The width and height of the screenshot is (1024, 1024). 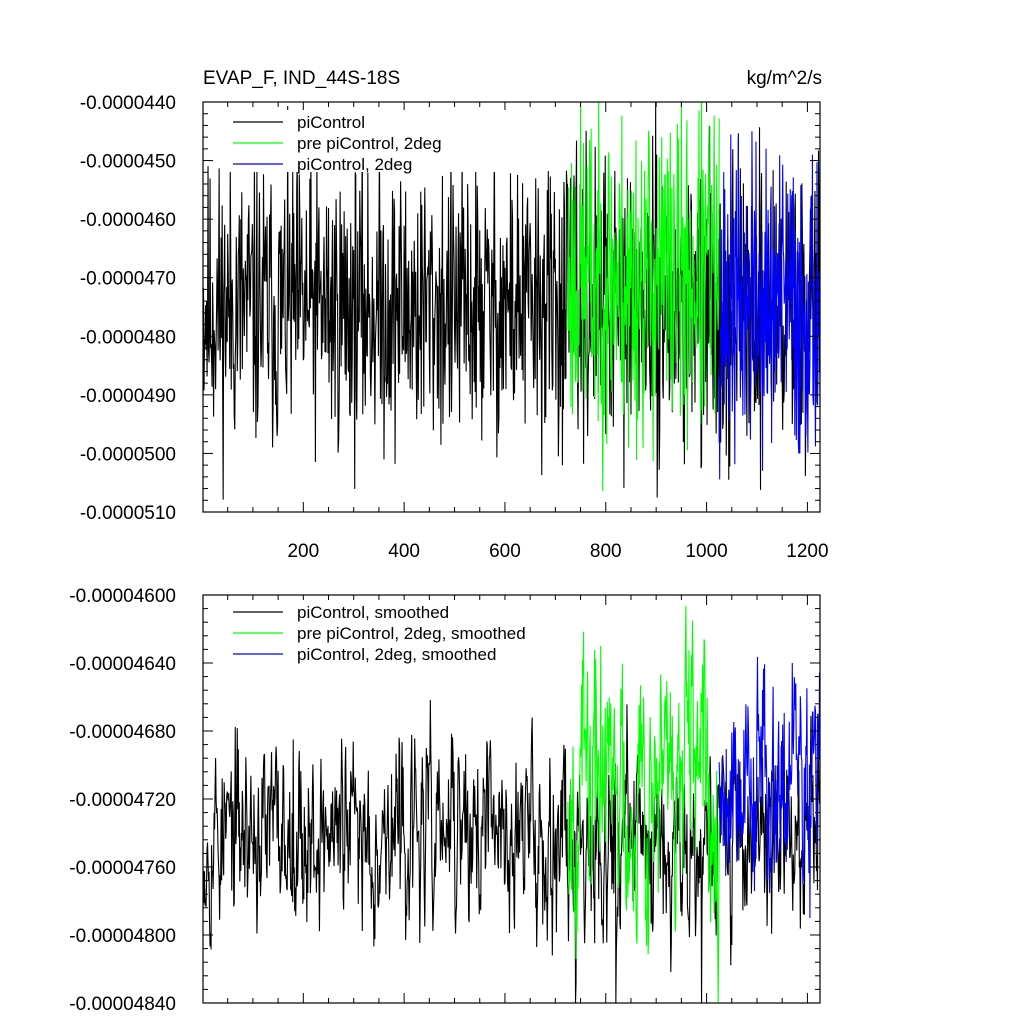 I want to click on x-tick-label: 400, so click(x=404, y=551).